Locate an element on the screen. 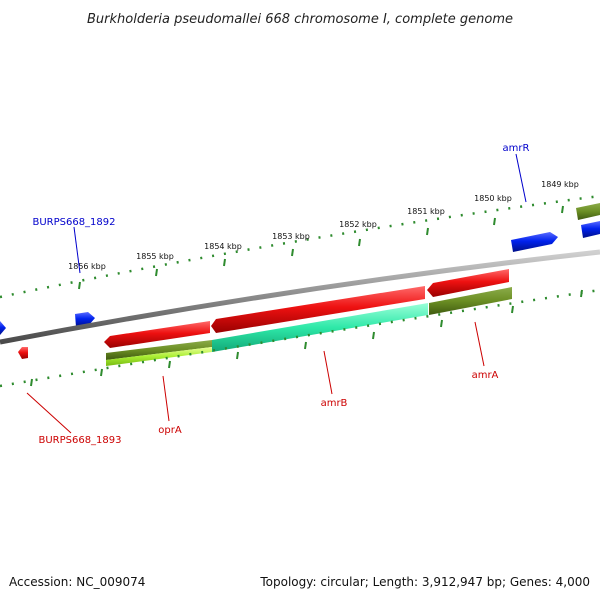  gene-label-burps668-1893: BURPS668_1893 is located at coordinates (79, 440).